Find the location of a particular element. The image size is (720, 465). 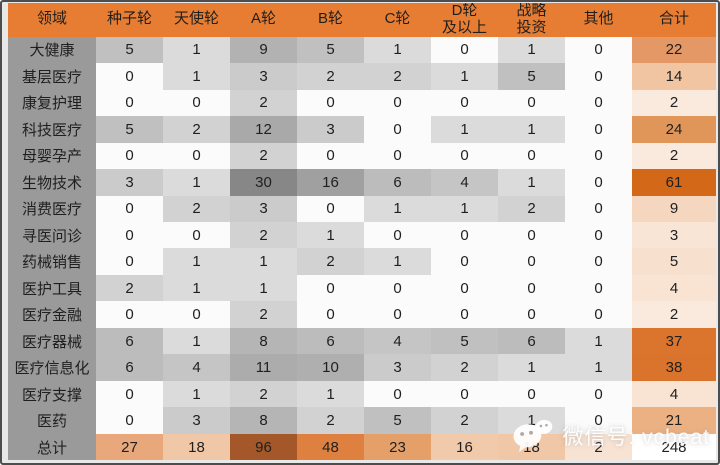

header-cell: D轮 及以上 is located at coordinates (464, 20).